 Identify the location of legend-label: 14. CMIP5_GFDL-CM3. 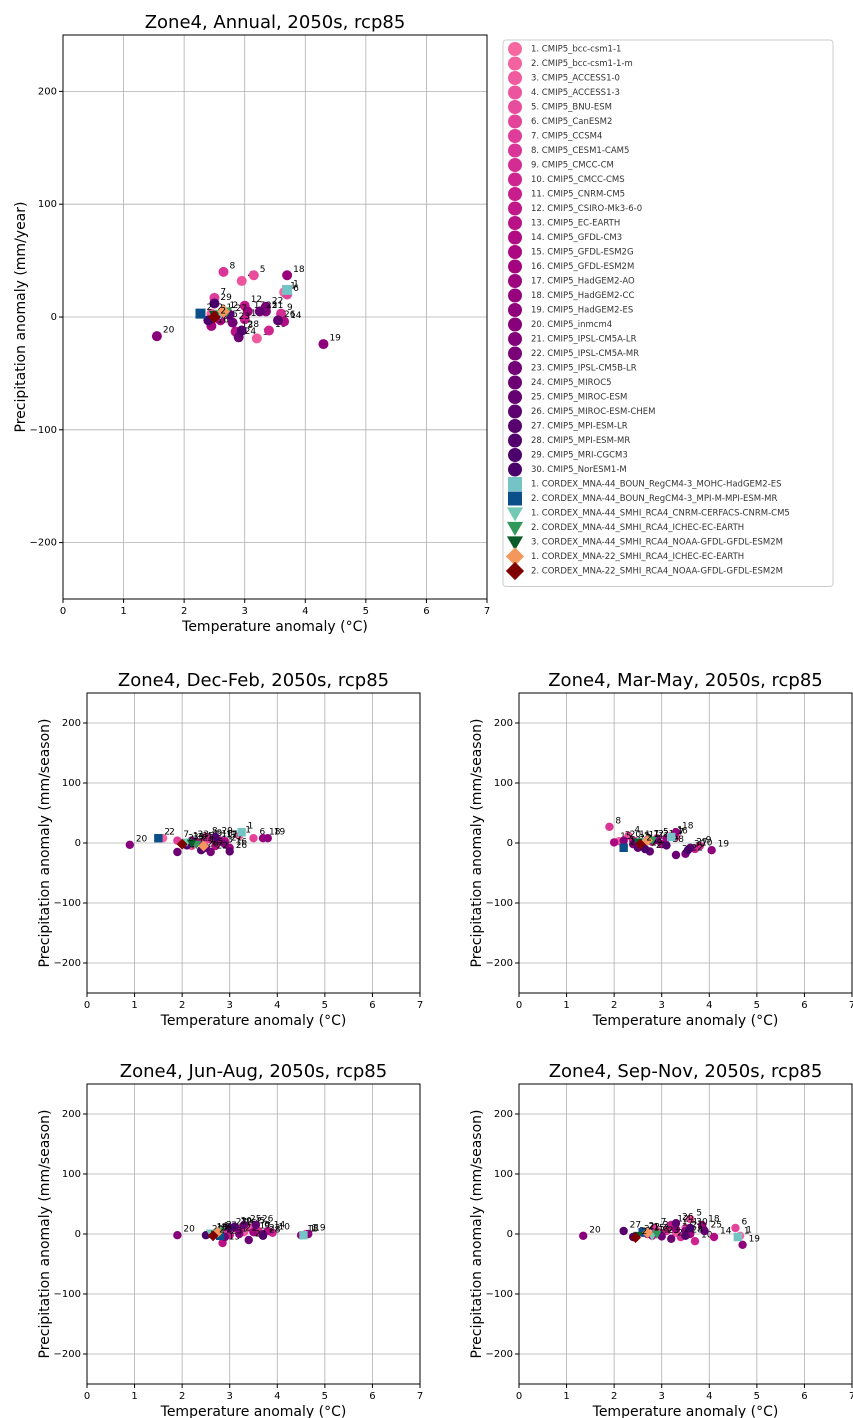
(576, 238).